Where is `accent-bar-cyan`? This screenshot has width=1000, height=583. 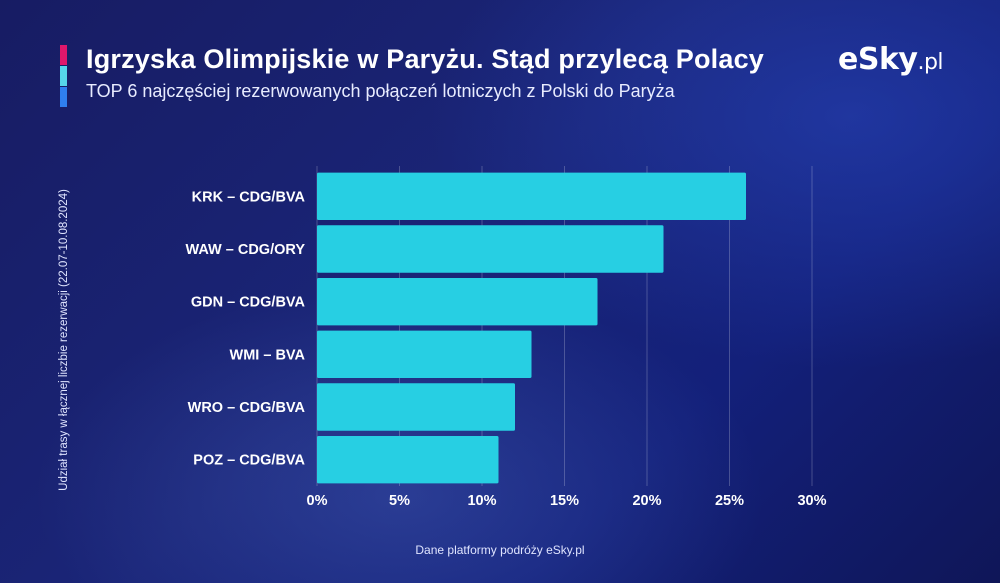 accent-bar-cyan is located at coordinates (63, 76).